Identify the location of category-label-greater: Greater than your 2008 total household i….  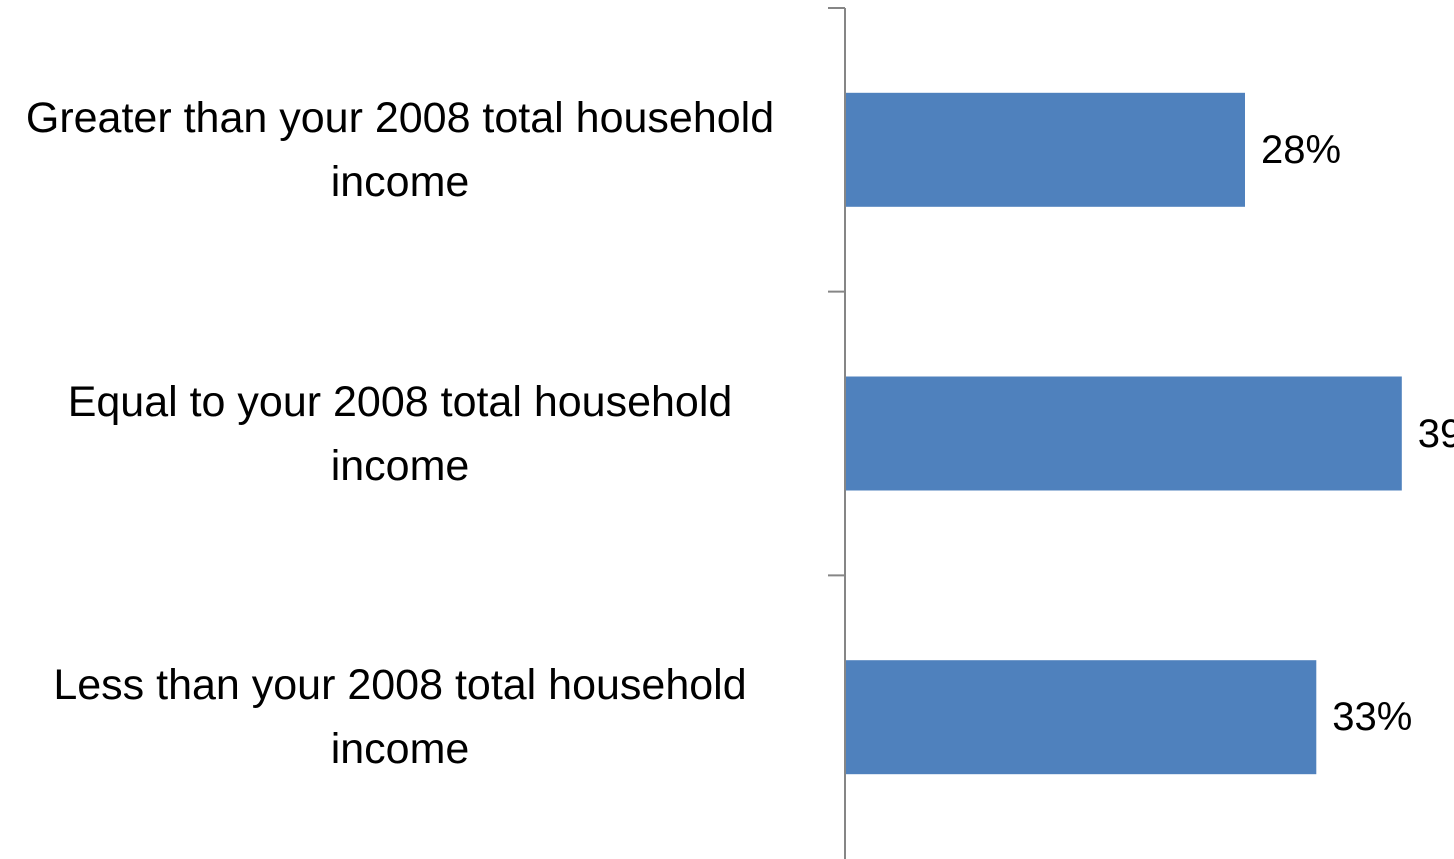
(400, 149).